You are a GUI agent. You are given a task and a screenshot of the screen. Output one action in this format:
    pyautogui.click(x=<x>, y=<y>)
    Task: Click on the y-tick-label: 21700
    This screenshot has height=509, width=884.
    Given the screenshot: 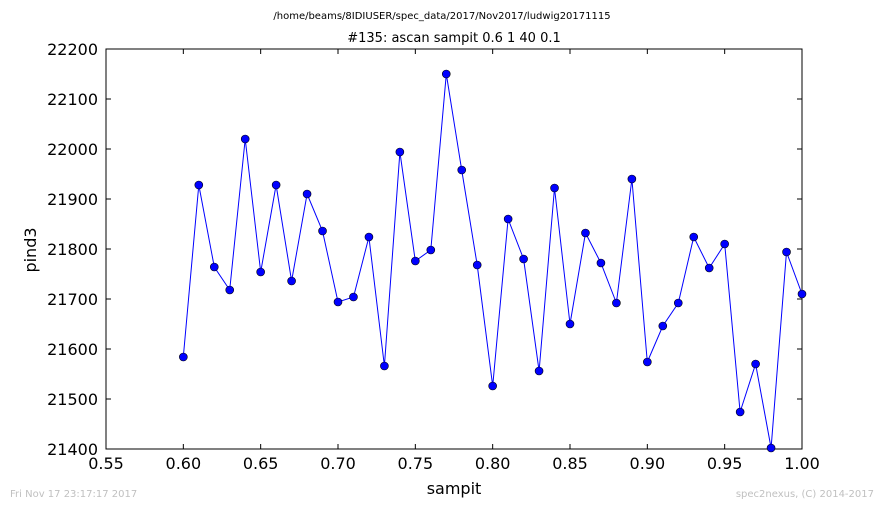 What is the action you would take?
    pyautogui.click(x=72, y=299)
    